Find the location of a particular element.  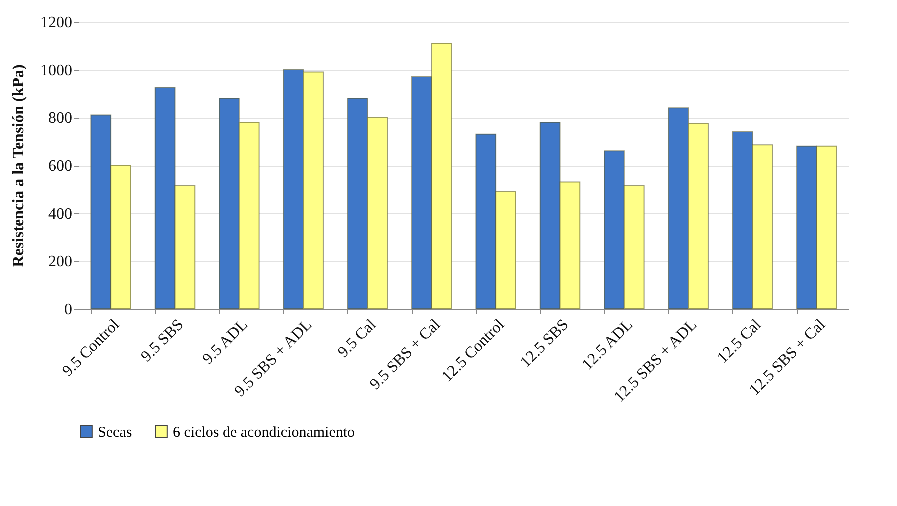

x-tick-label: 12.5 SBS is located at coordinates (544, 344).